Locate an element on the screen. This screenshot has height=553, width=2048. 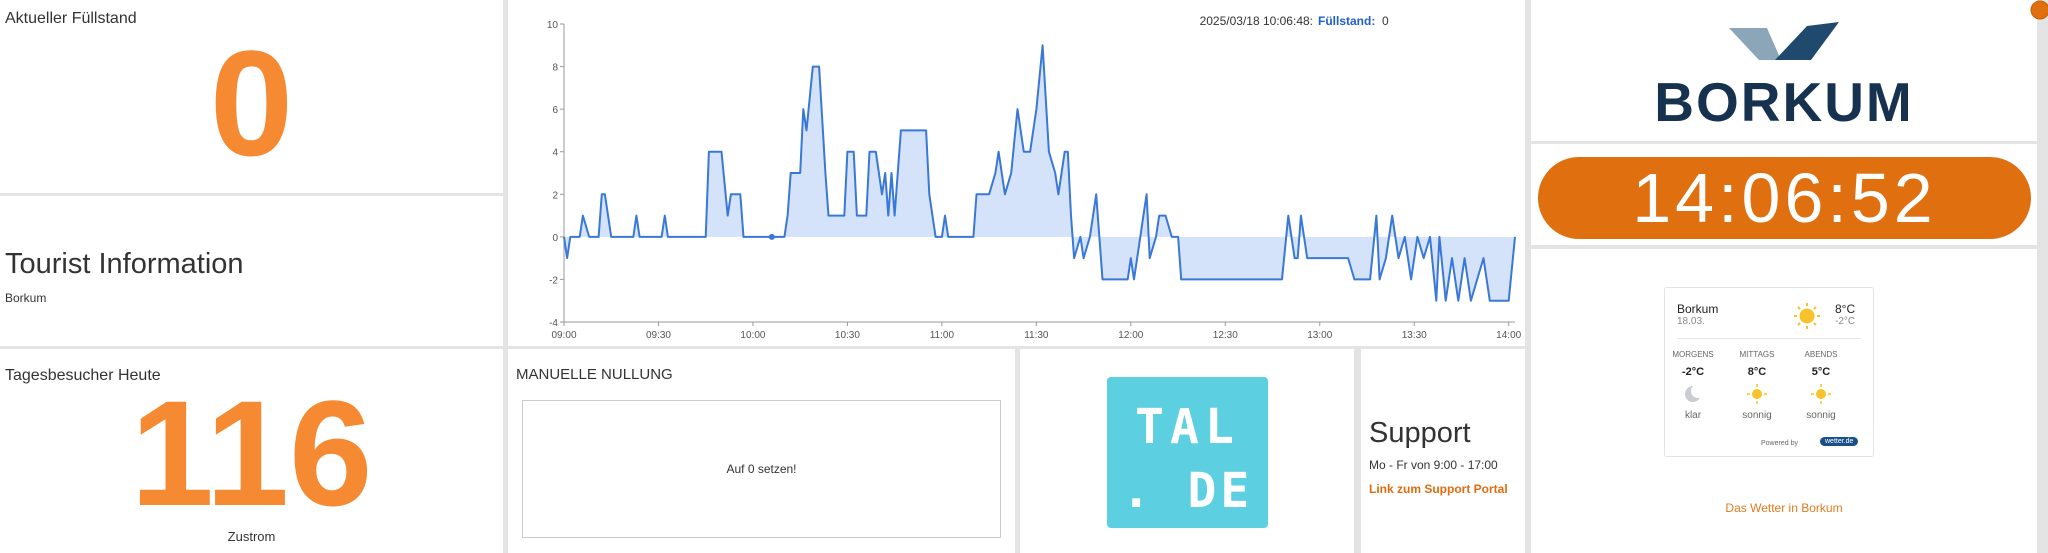
logo-bird is located at coordinates (1784, 41).